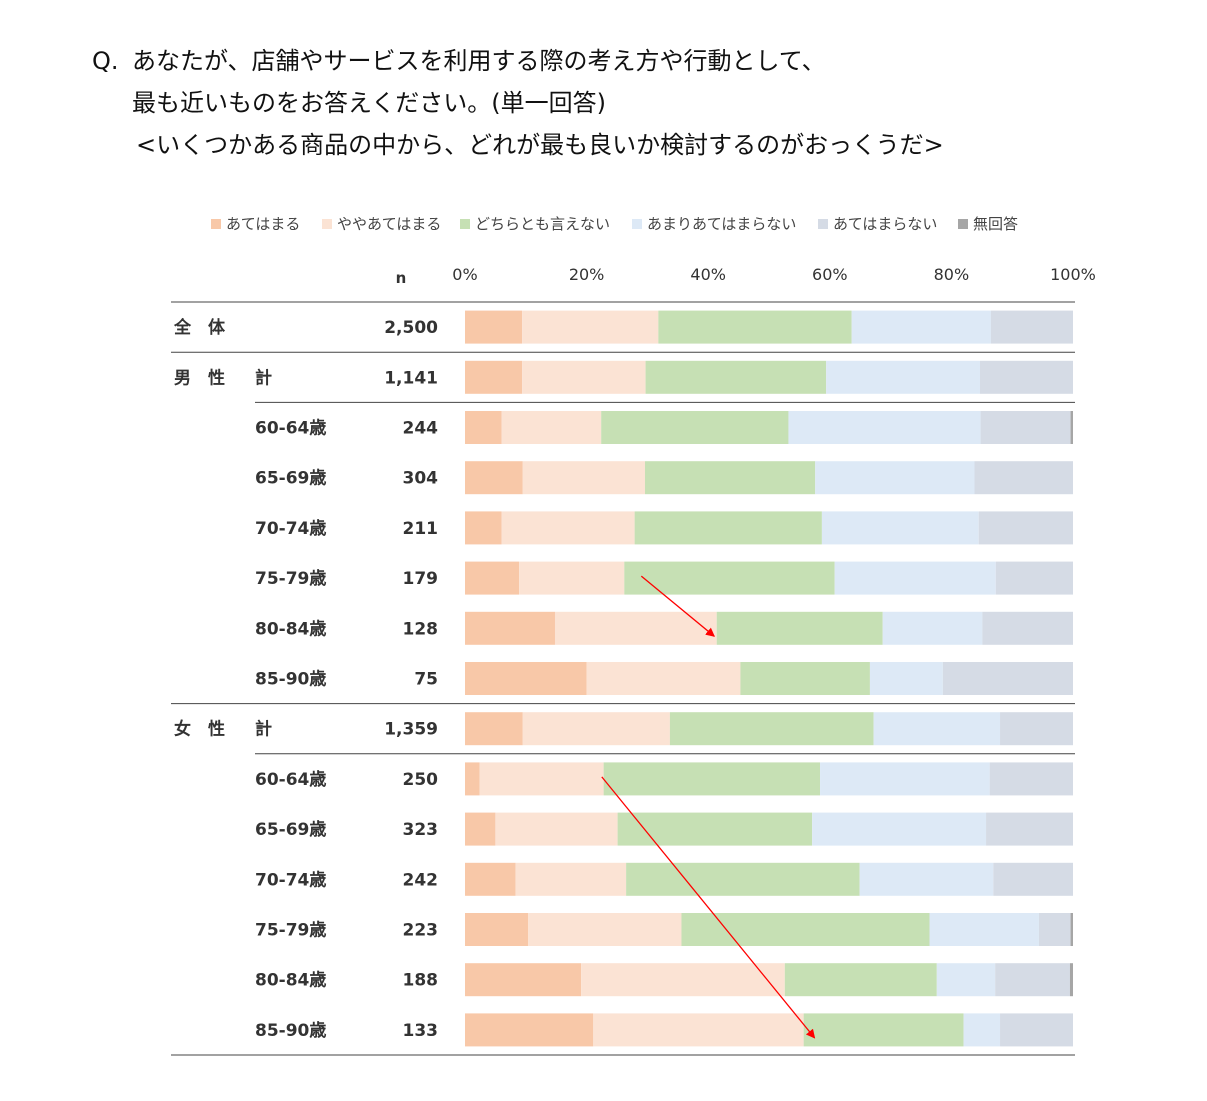 This screenshot has height=1101, width=1207. I want to click on row-n-value: 1,359, so click(411, 730).